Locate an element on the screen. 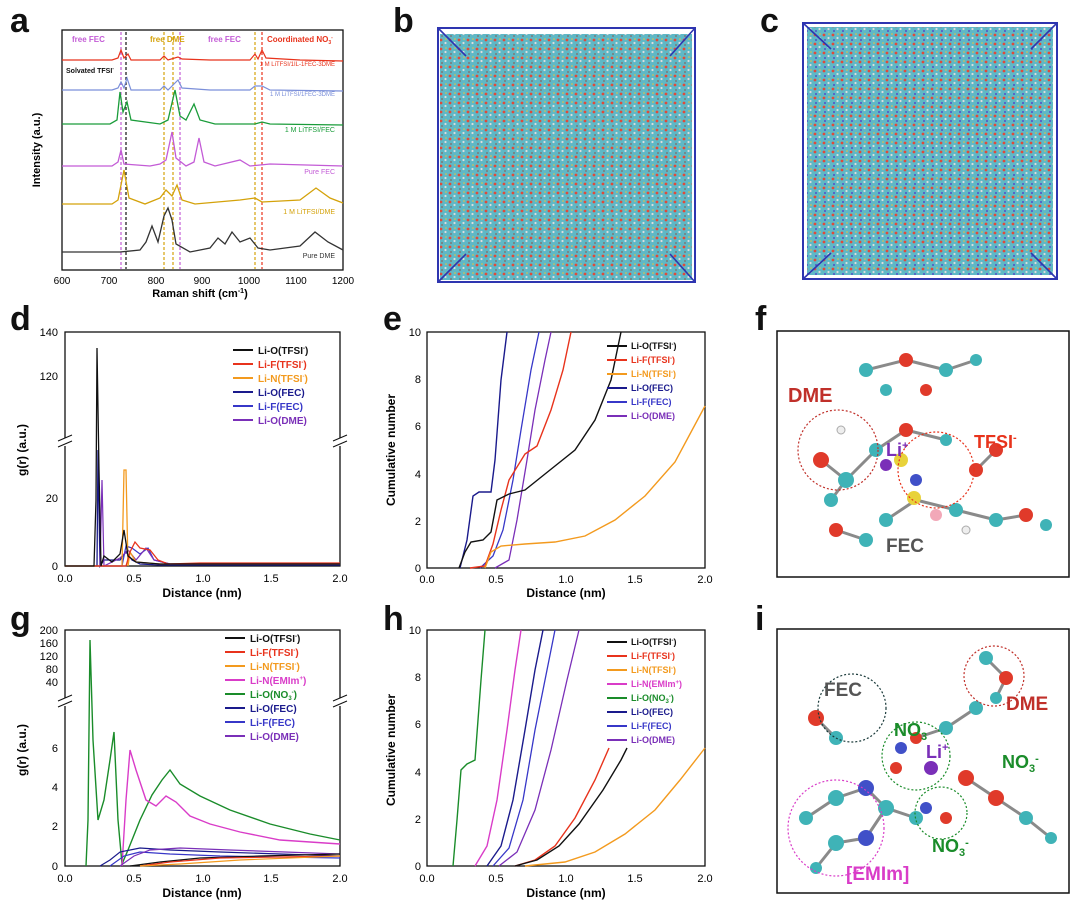 This screenshot has height=907, width=1080. svg-text: 8 is located at coordinates (418, 380).